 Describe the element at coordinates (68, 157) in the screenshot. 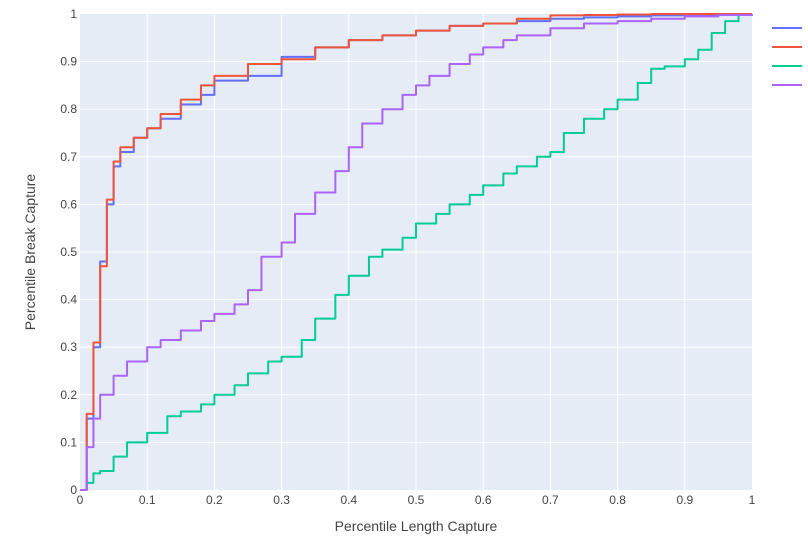

I see `y-tick-label: 0.7` at that location.